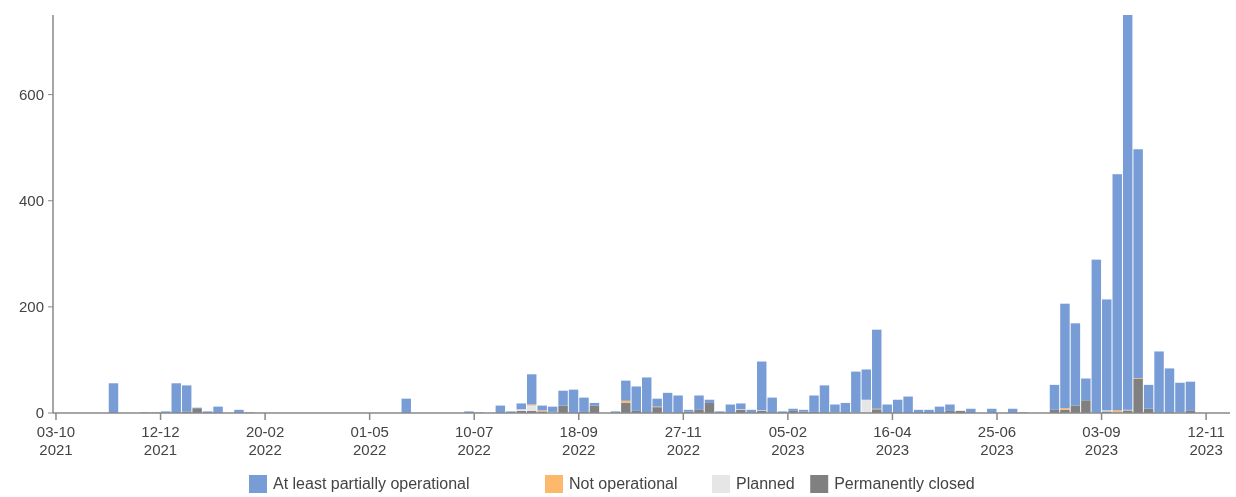  Describe the element at coordinates (623, 483) in the screenshot. I see `legend-label: Not operational` at that location.